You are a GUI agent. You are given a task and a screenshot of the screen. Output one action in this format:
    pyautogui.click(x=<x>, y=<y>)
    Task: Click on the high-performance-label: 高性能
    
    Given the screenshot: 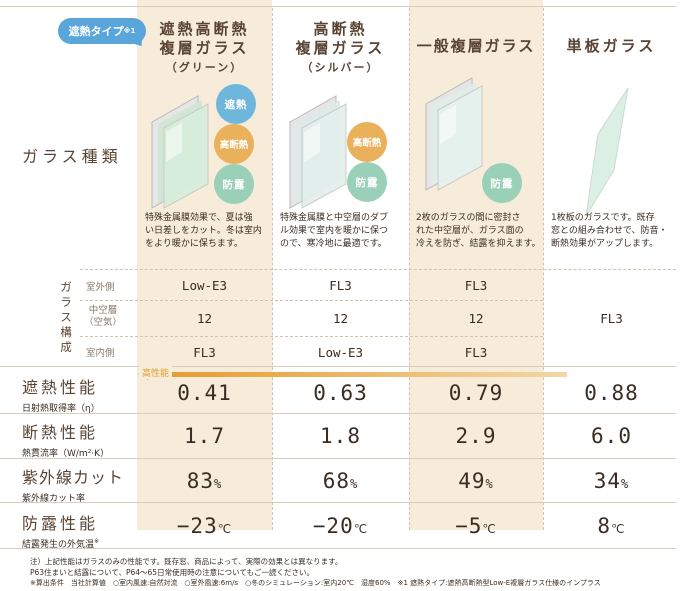 What is the action you would take?
    pyautogui.click(x=156, y=372)
    